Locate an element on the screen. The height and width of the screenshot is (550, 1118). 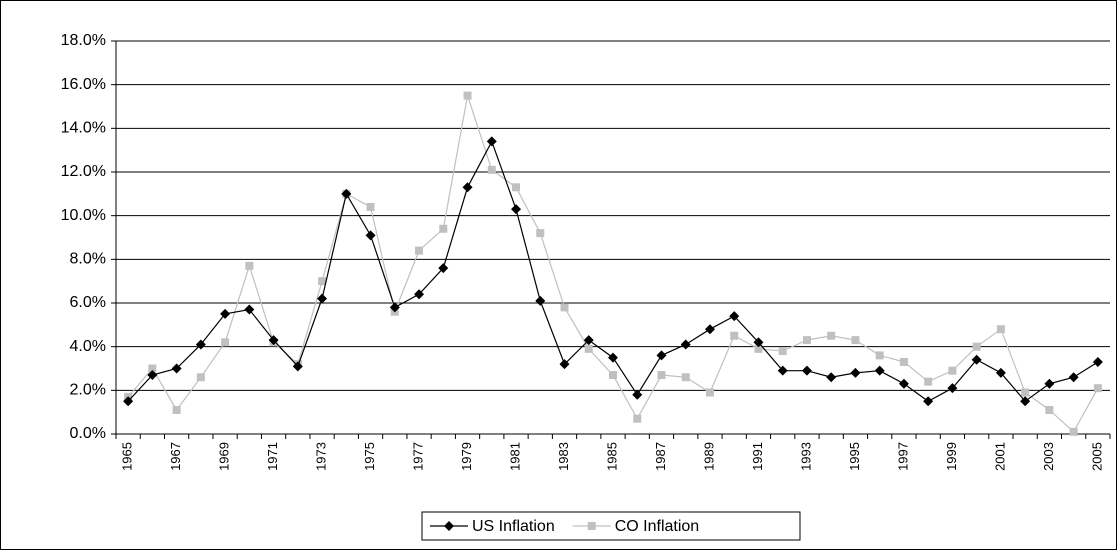
legend-box is located at coordinates (611, 526).